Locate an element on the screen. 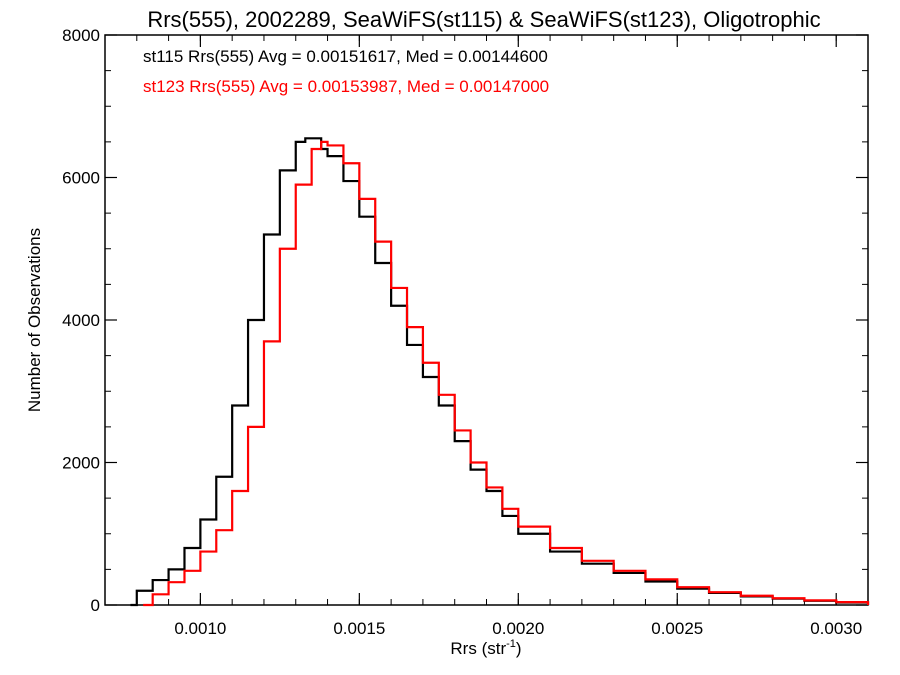 The height and width of the screenshot is (675, 900). y-tick-label: 0 is located at coordinates (95, 605).